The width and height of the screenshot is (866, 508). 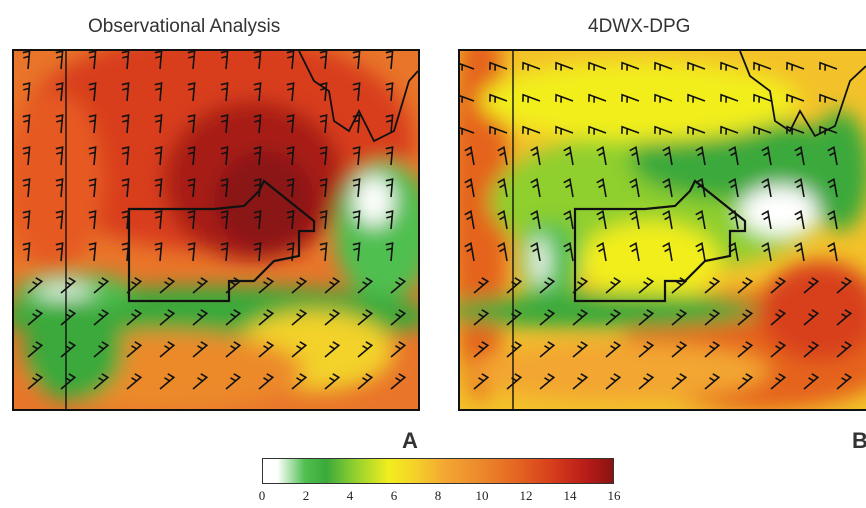 What do you see at coordinates (526, 495) in the screenshot?
I see `colorbar-tick-label: 12` at bounding box center [526, 495].